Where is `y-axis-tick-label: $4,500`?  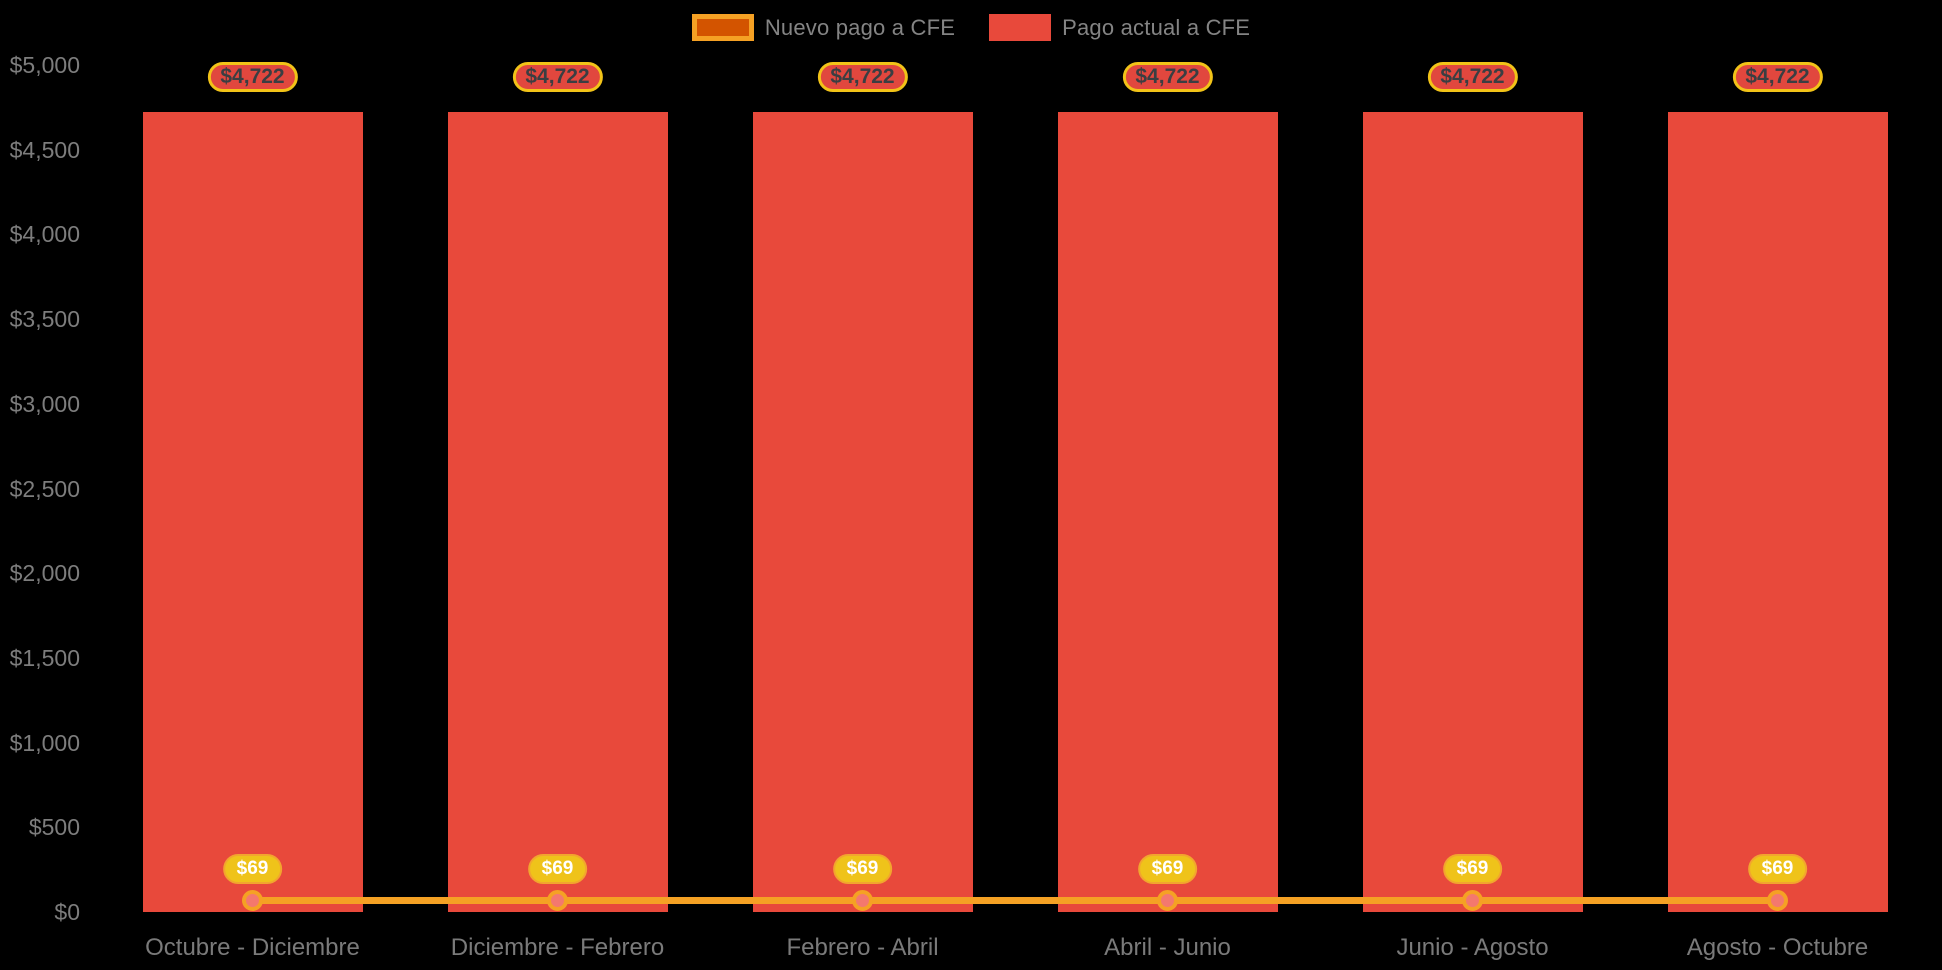 y-axis-tick-label: $4,500 is located at coordinates (44, 149).